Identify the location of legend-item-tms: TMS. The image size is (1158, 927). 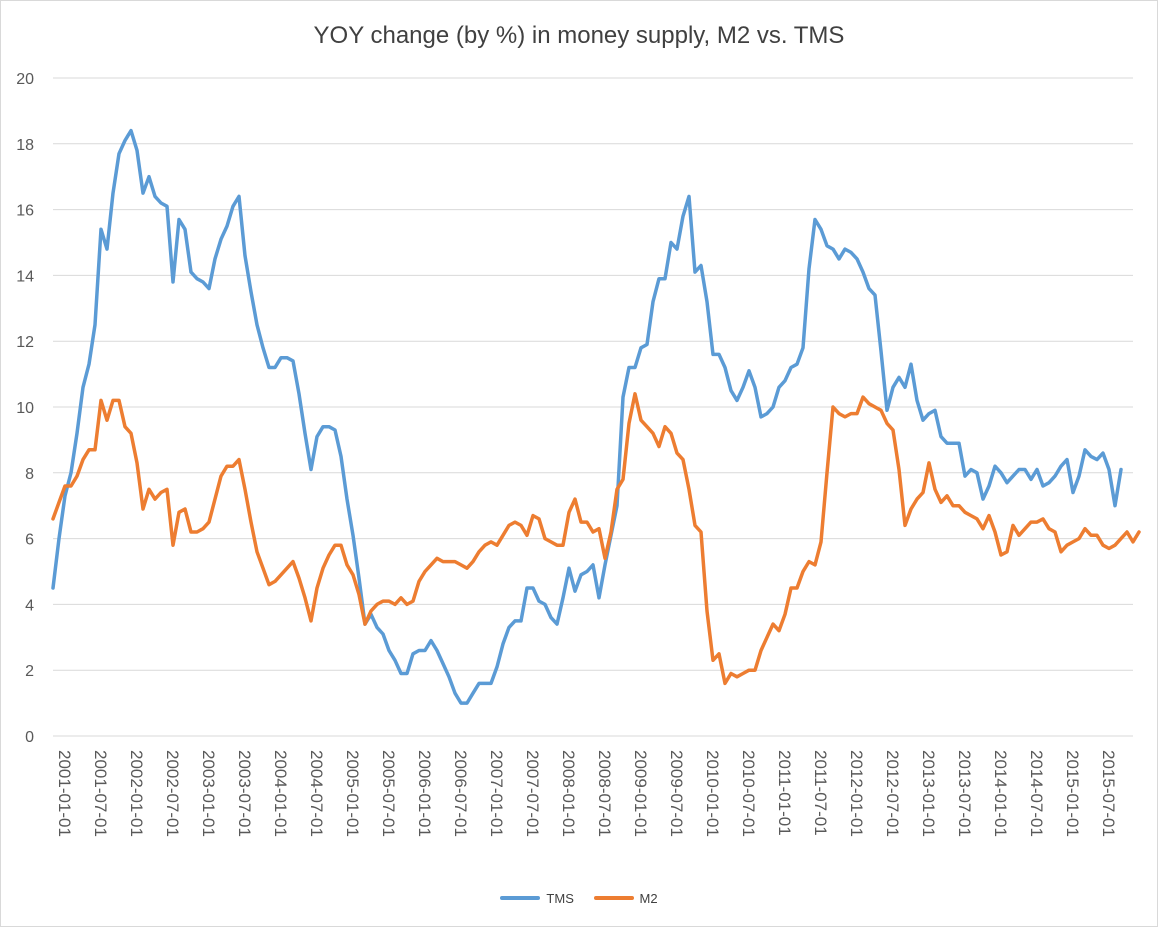
(537, 898).